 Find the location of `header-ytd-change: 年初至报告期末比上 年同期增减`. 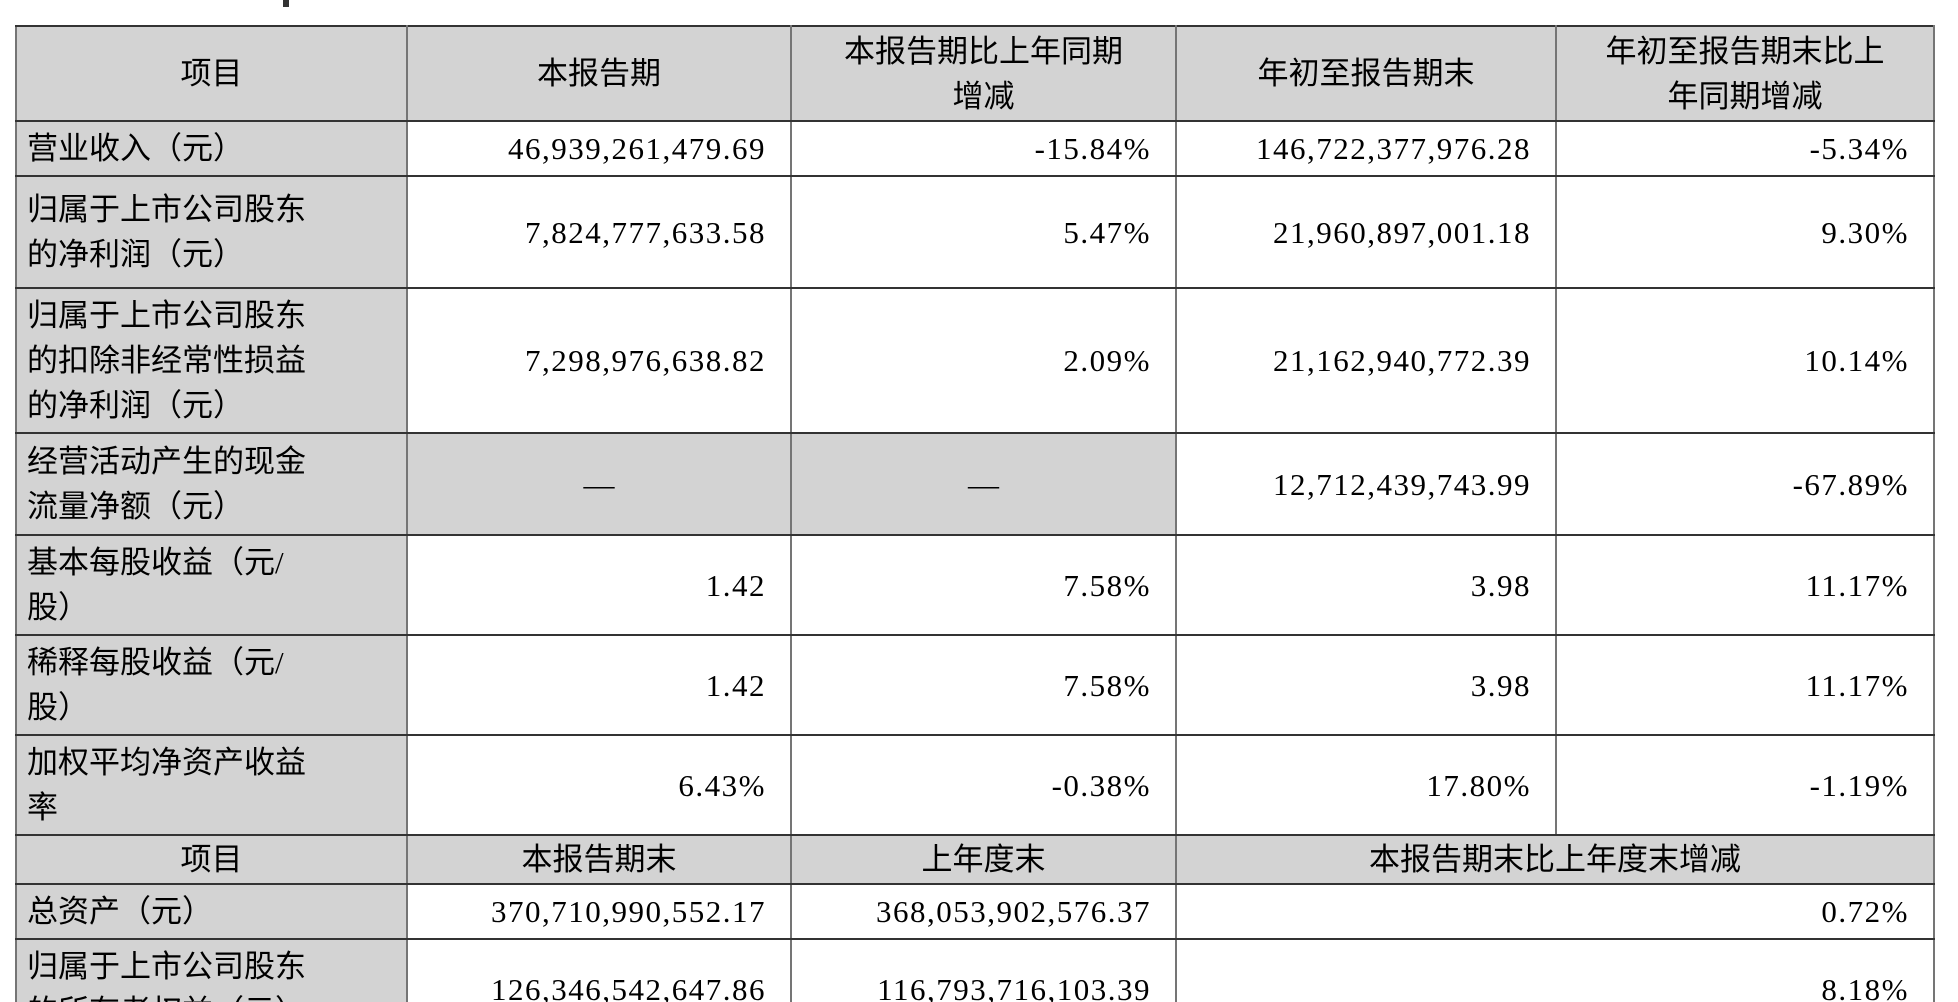

header-ytd-change: 年初至报告期末比上 年同期增减 is located at coordinates (1745, 73).